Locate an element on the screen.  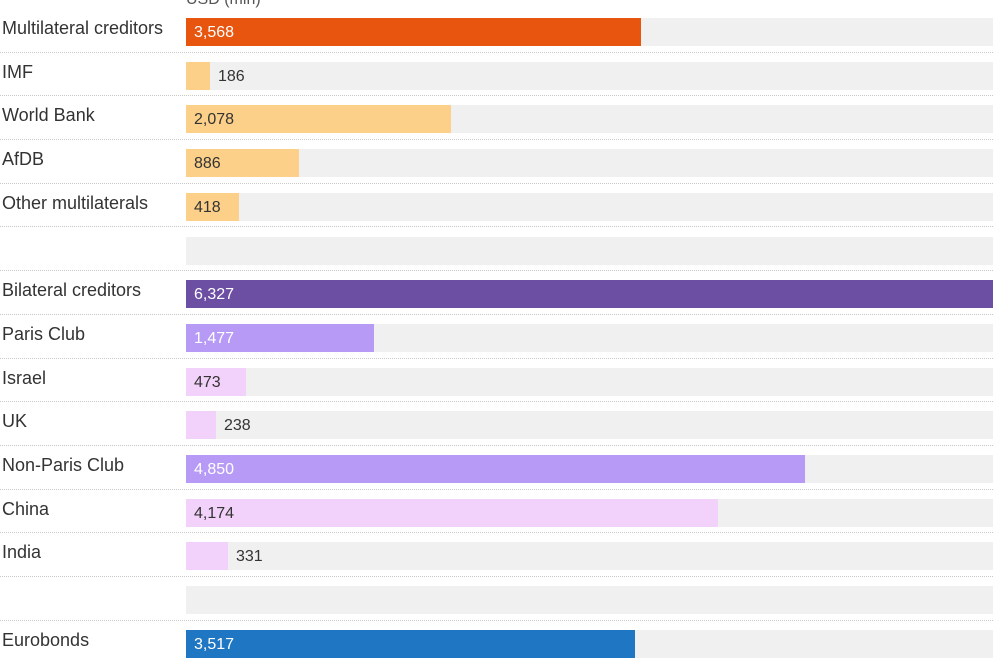
data-label: 3,568 is located at coordinates (214, 32).